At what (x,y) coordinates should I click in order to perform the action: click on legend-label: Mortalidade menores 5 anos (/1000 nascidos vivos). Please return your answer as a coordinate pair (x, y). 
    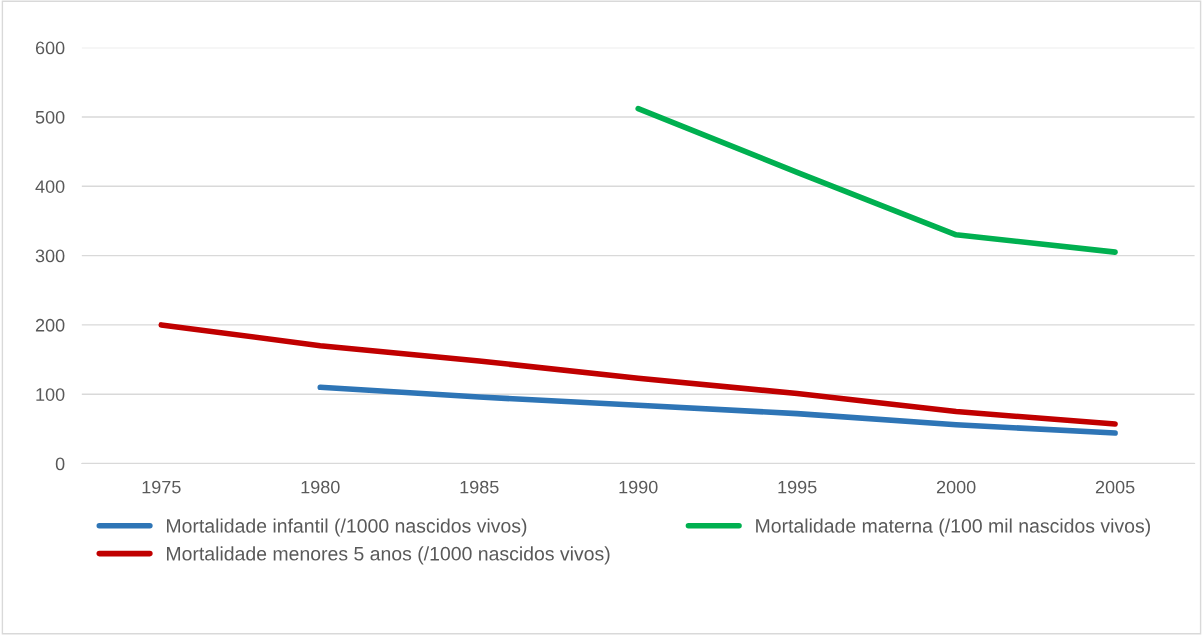
    Looking at the image, I should click on (388, 555).